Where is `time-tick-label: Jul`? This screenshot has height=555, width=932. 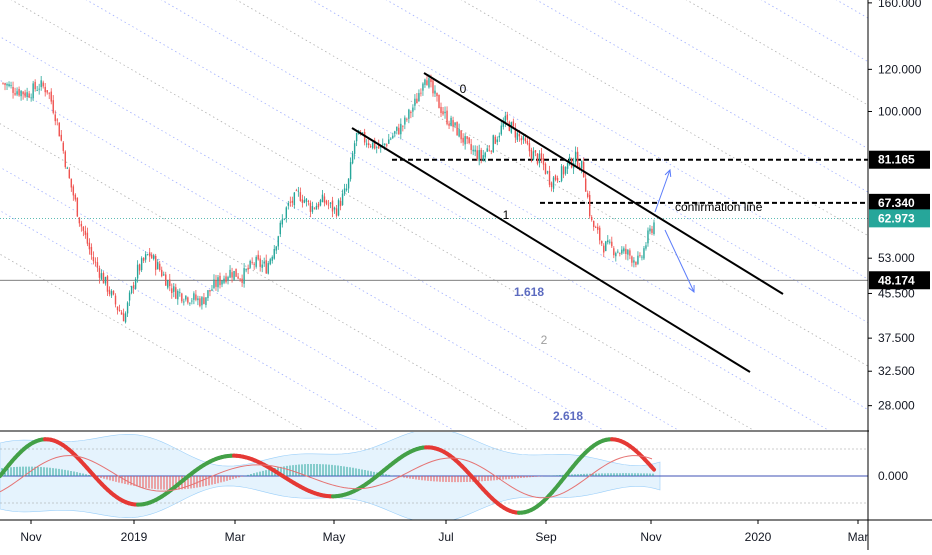 time-tick-label: Jul is located at coordinates (445, 537).